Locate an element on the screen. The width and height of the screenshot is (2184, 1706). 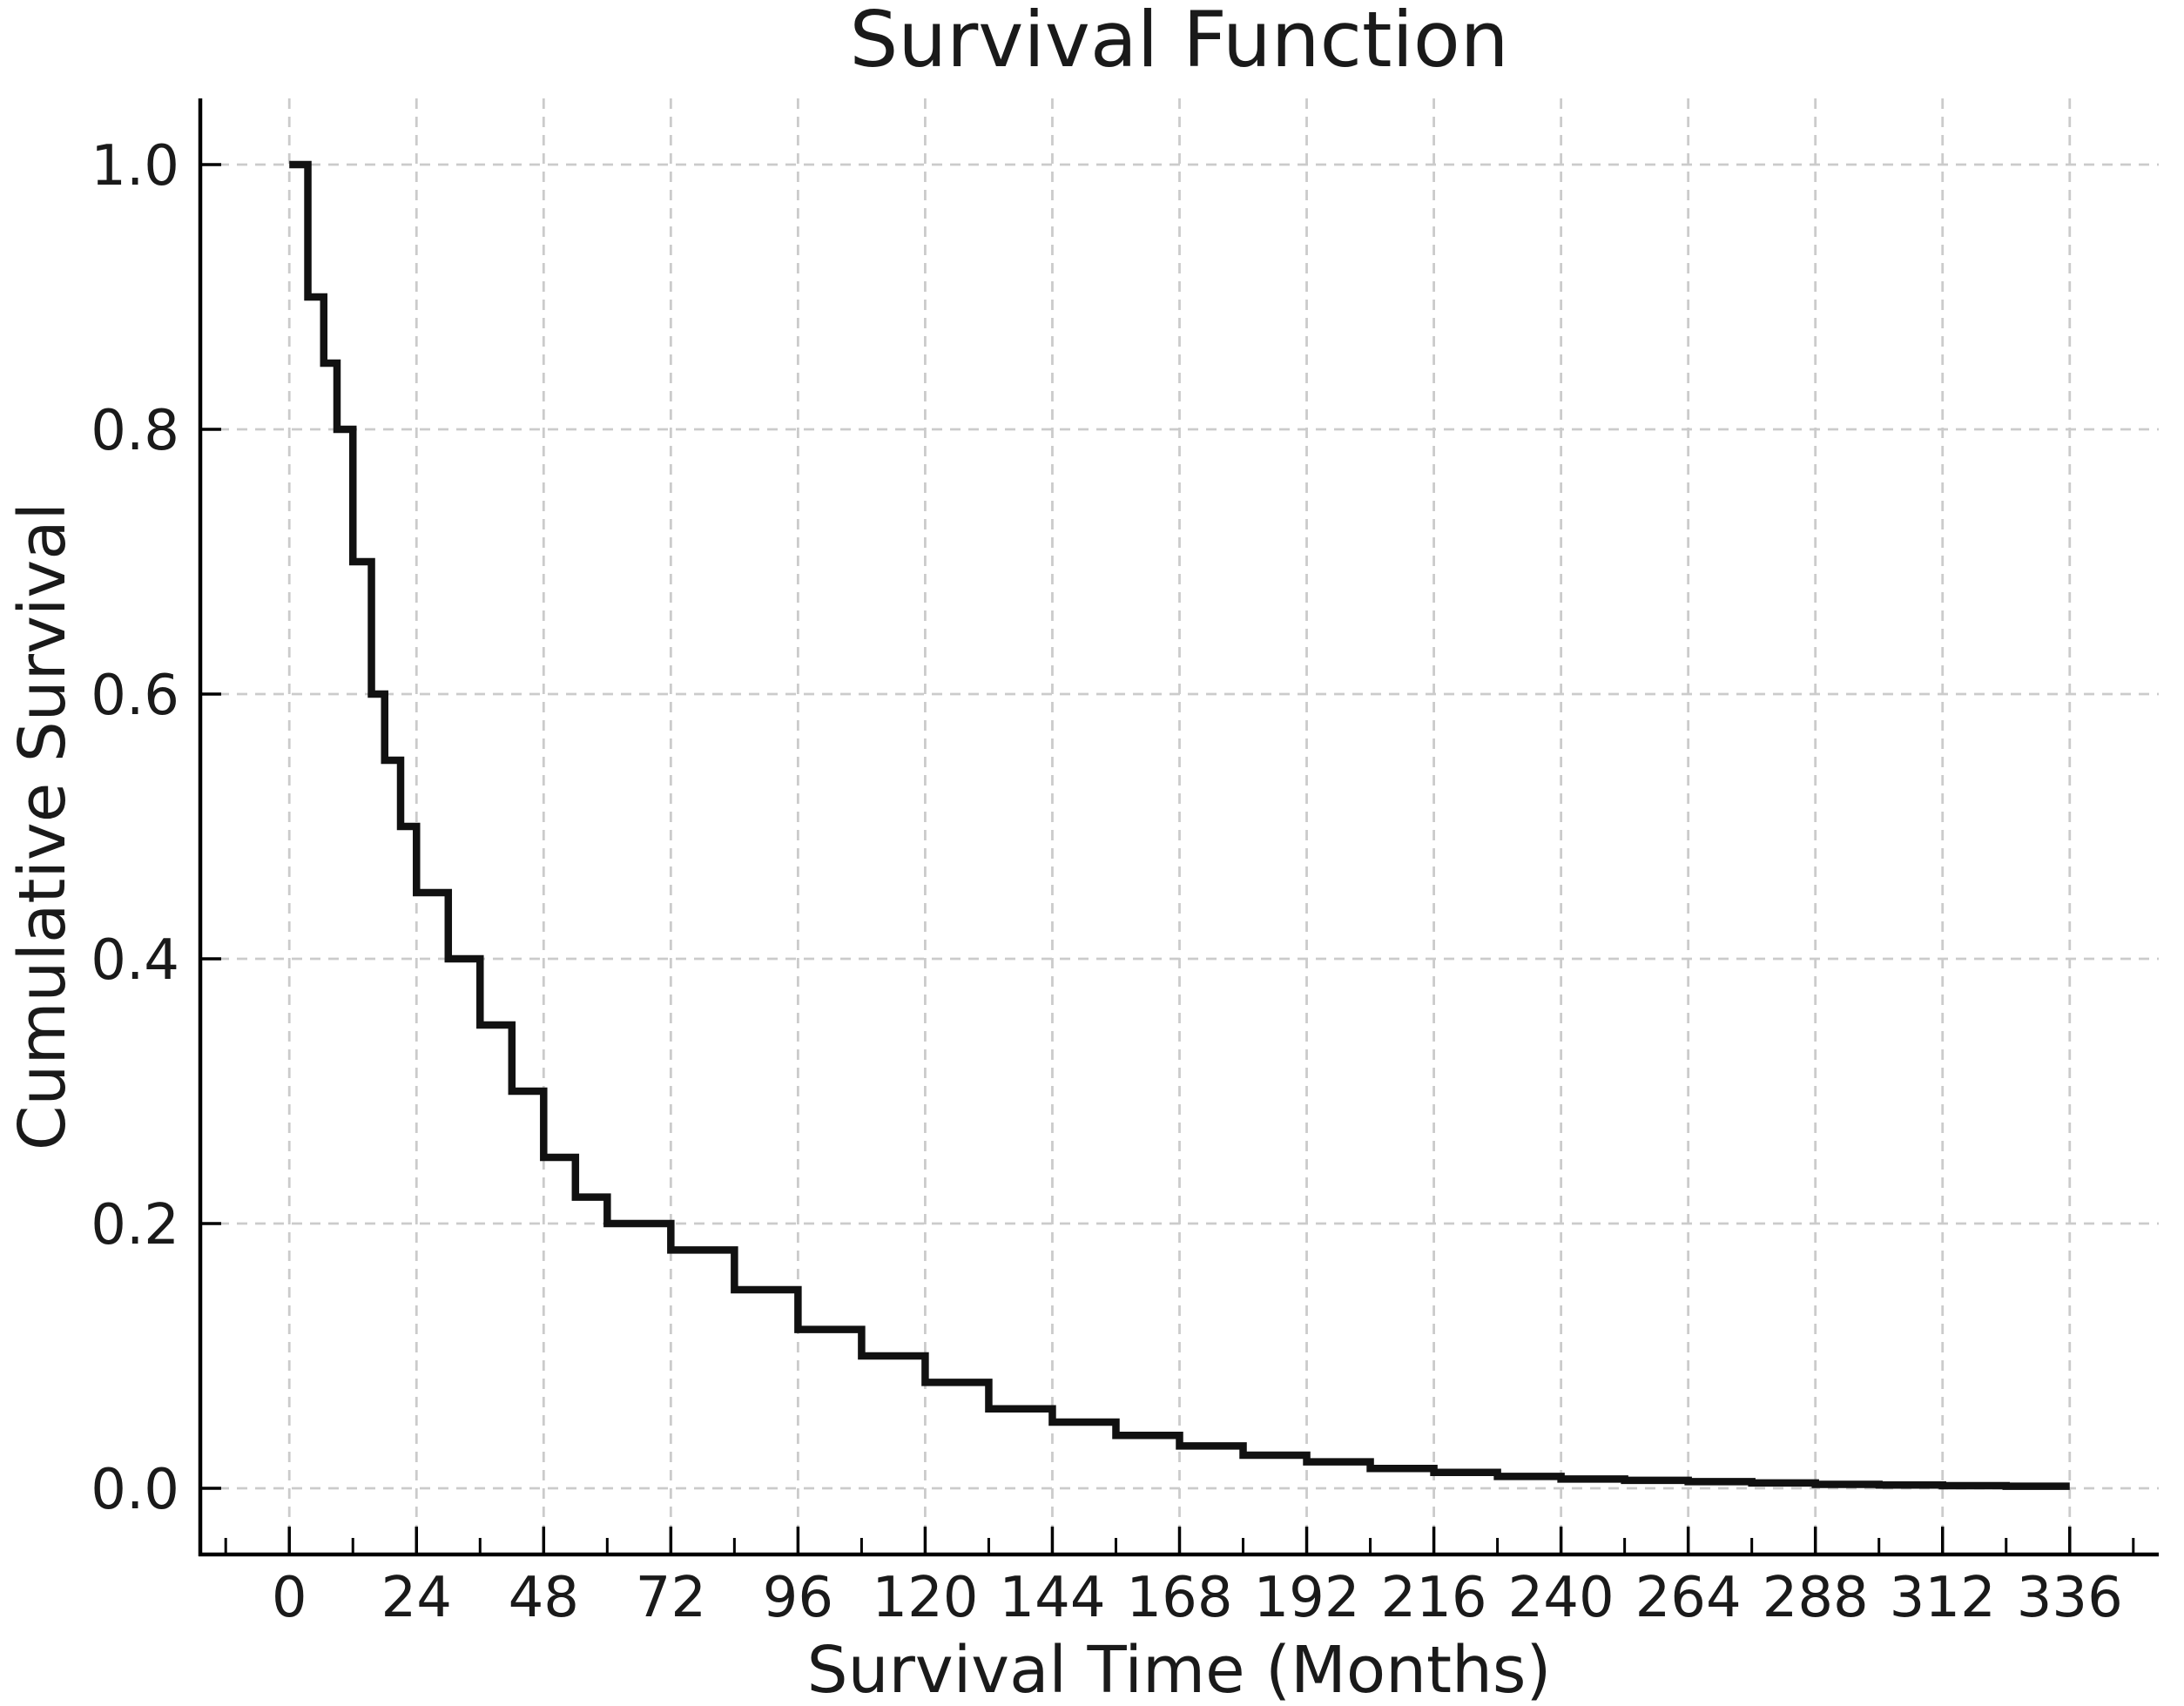
x-tick-label: 264 is located at coordinates (1688, 1598).